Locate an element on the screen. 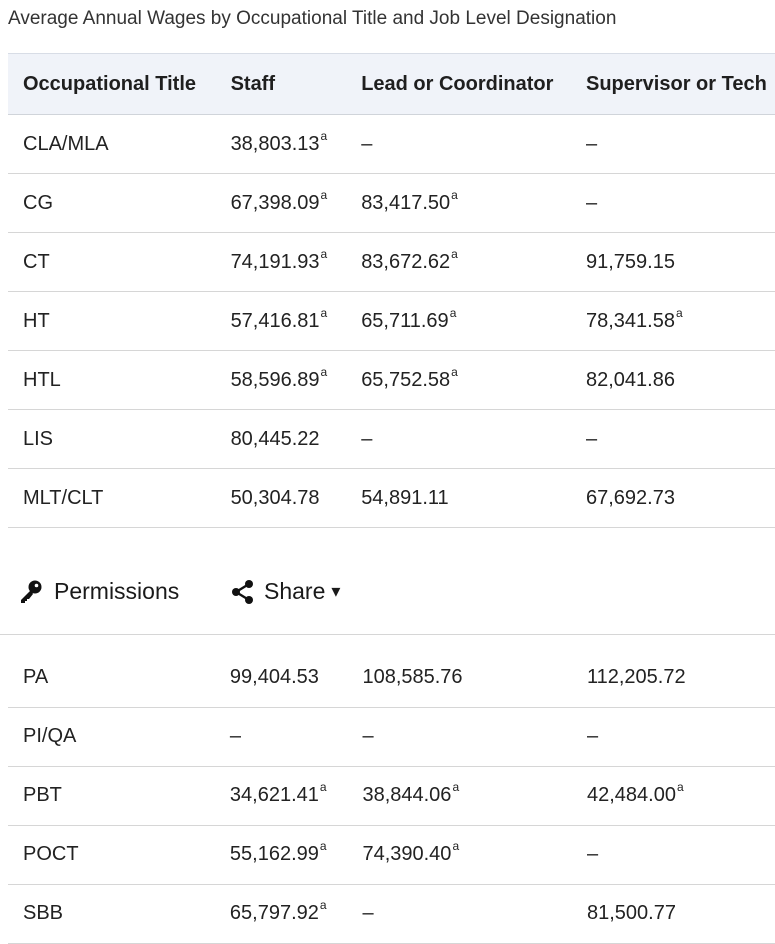  table-row: LIS 80,445.22 – – is located at coordinates (391, 439).